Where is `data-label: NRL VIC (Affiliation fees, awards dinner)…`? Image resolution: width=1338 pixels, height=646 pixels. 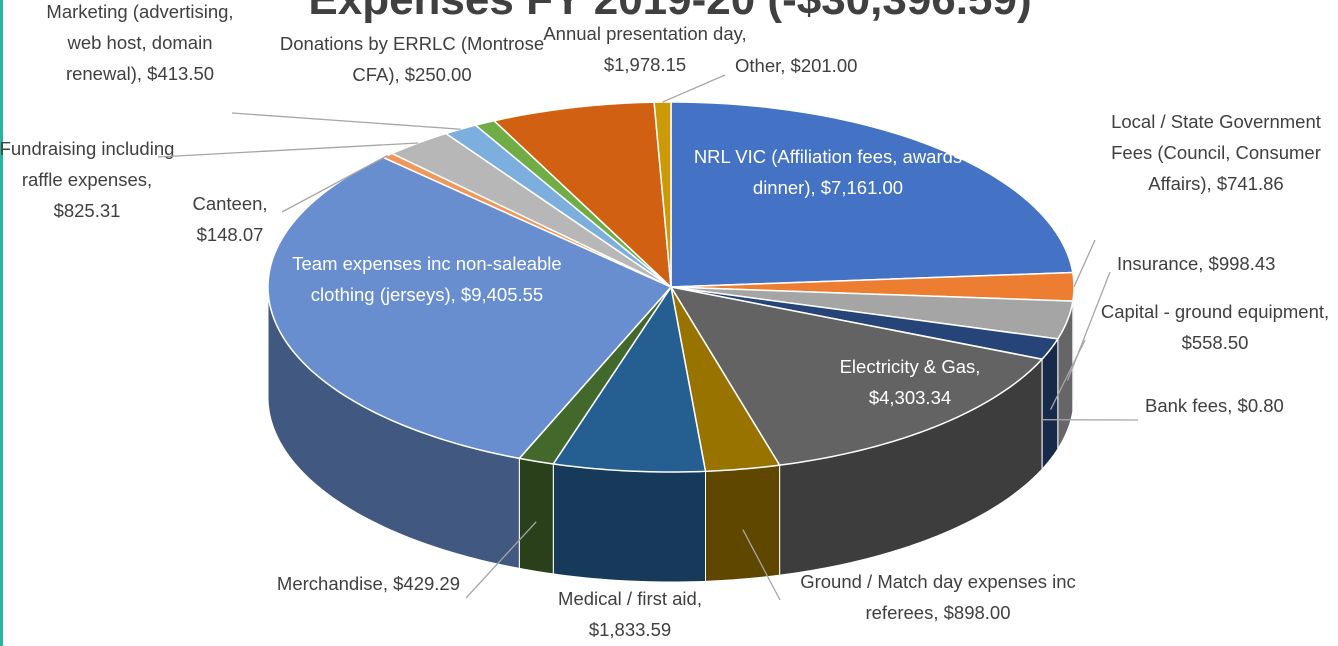
data-label: NRL VIC (Affiliation fees, awards dinner)… is located at coordinates (828, 172).